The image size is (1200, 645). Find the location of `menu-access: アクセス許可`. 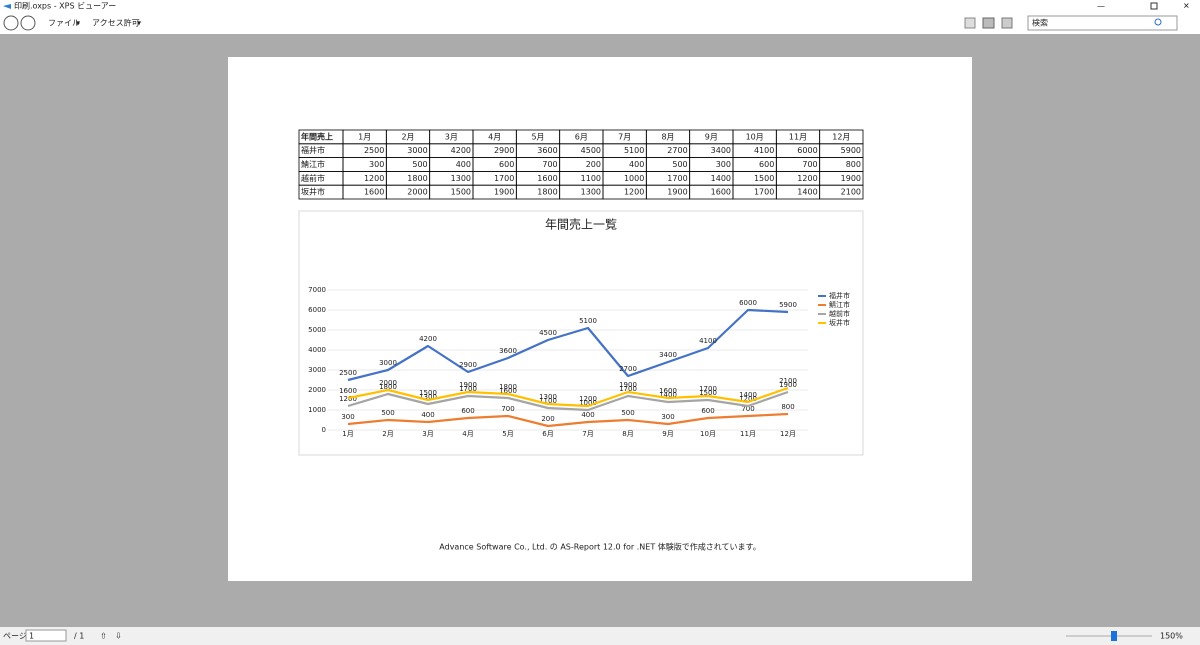

menu-access: アクセス許可 is located at coordinates (116, 23).